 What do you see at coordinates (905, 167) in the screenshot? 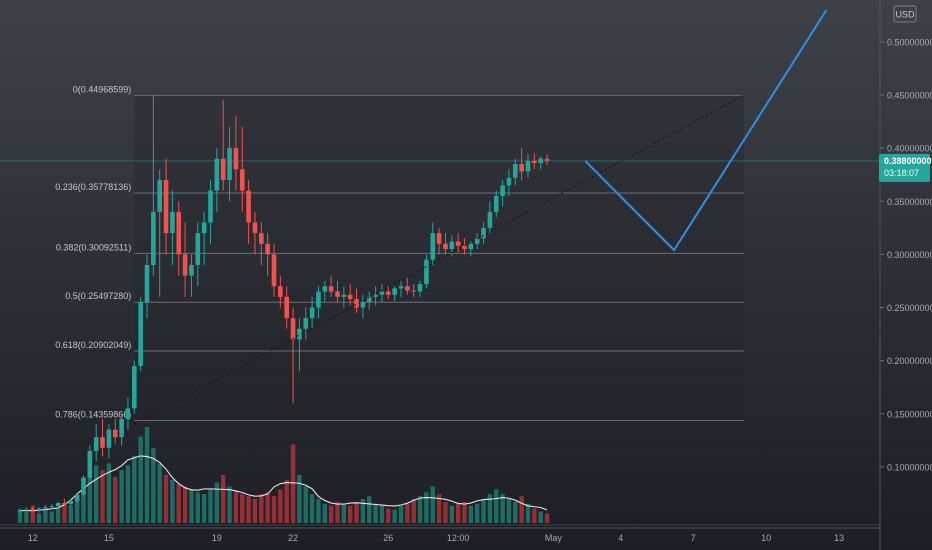
I see `price-badges: 0.38800000 03:18:07` at bounding box center [905, 167].